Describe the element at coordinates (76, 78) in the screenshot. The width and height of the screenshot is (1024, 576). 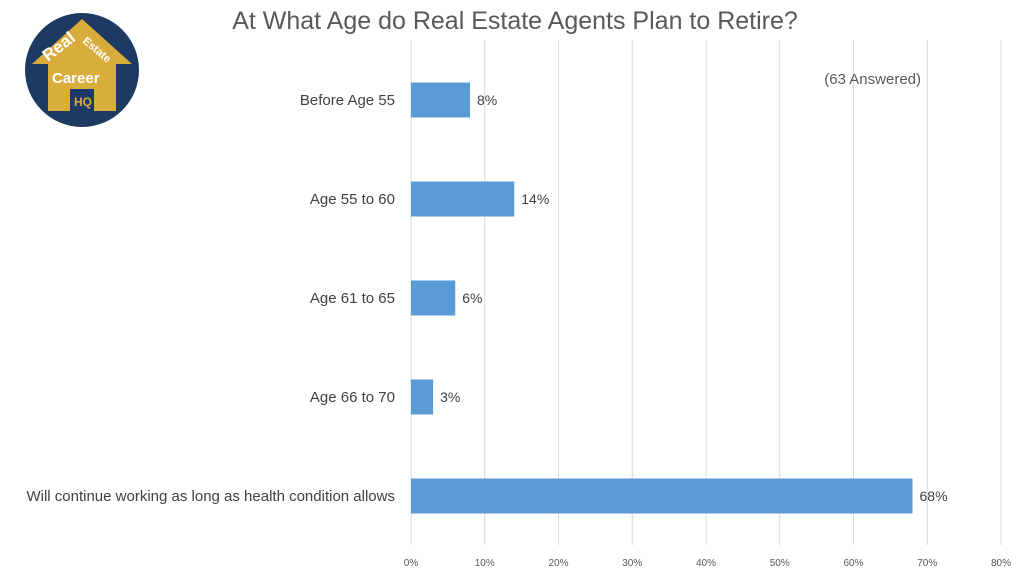
I see `logo-text-career: Career` at that location.